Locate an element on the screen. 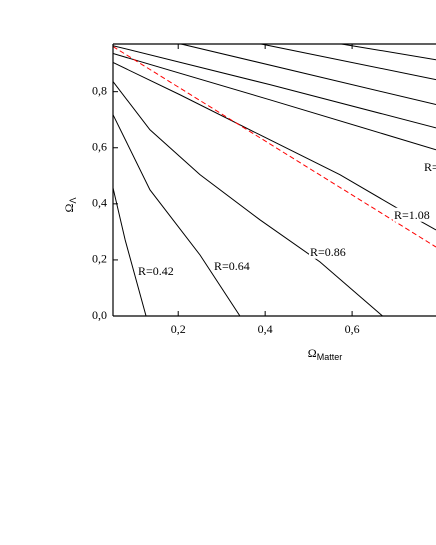 Image resolution: width=436 pixels, height=545 pixels. x-tick-label: 0,2 is located at coordinates (178, 329).